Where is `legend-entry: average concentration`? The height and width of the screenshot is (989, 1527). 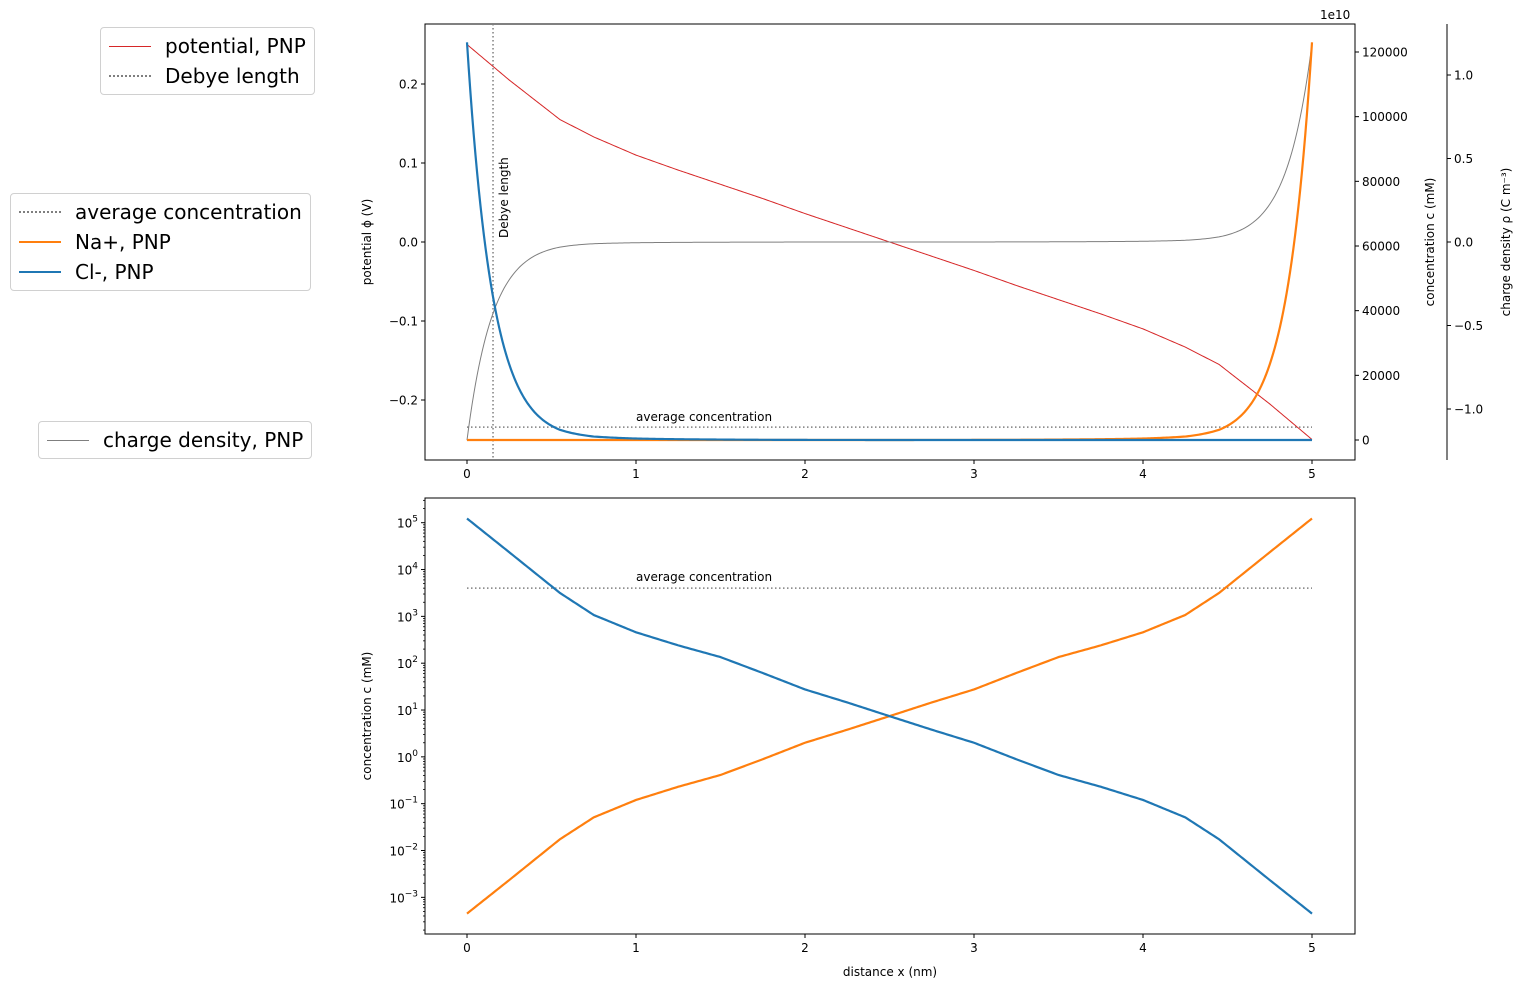 legend-entry: average concentration is located at coordinates (160, 212).